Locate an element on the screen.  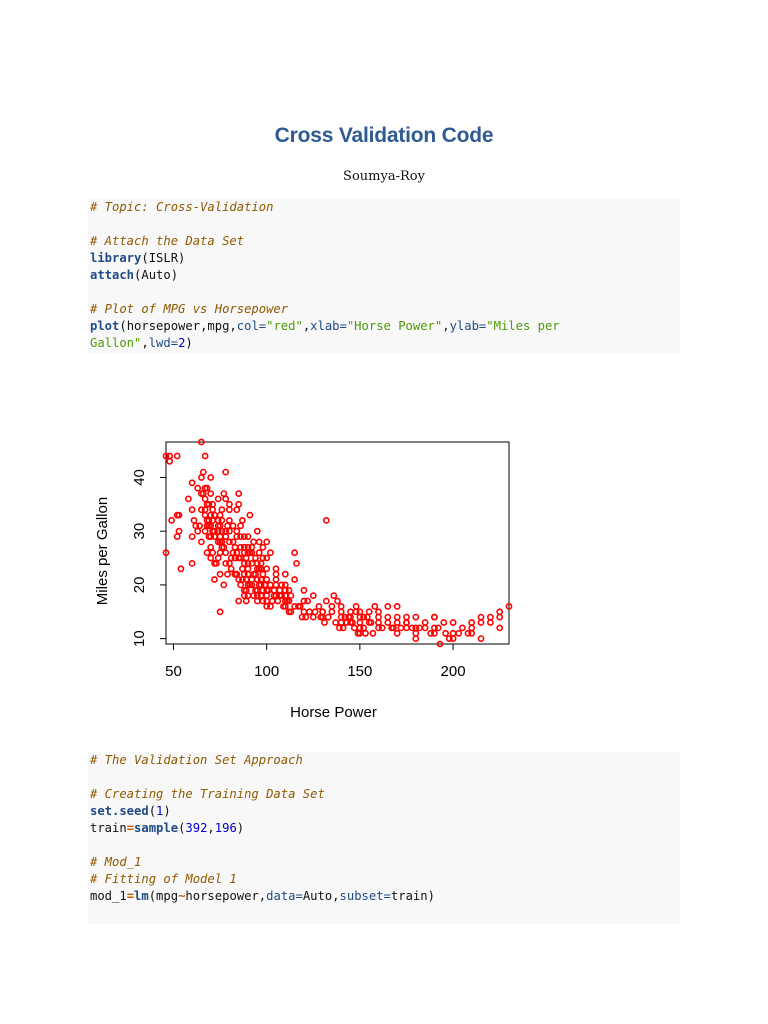
code-comment: # Creating the Training Data Set is located at coordinates (207, 794).